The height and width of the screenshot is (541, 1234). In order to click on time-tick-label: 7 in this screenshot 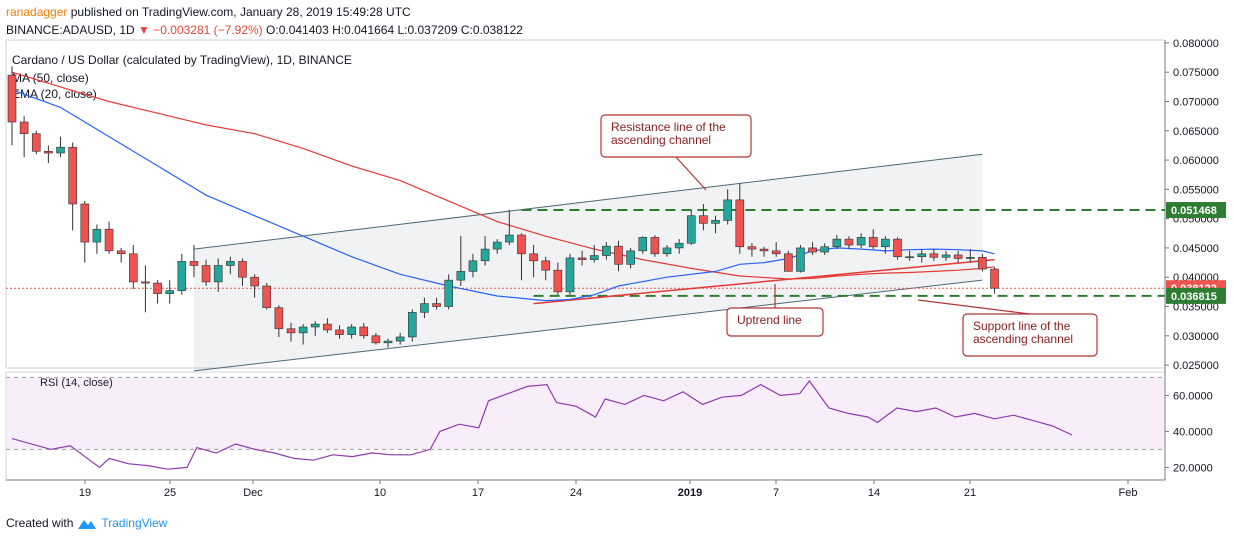, I will do `click(776, 493)`.